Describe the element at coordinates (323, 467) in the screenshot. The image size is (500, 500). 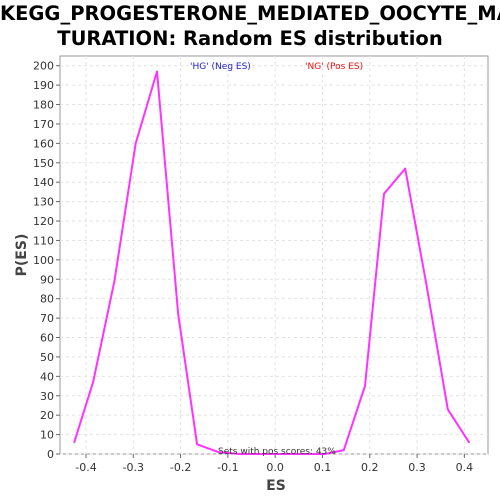
I see `x-tick-label: 0.1` at that location.